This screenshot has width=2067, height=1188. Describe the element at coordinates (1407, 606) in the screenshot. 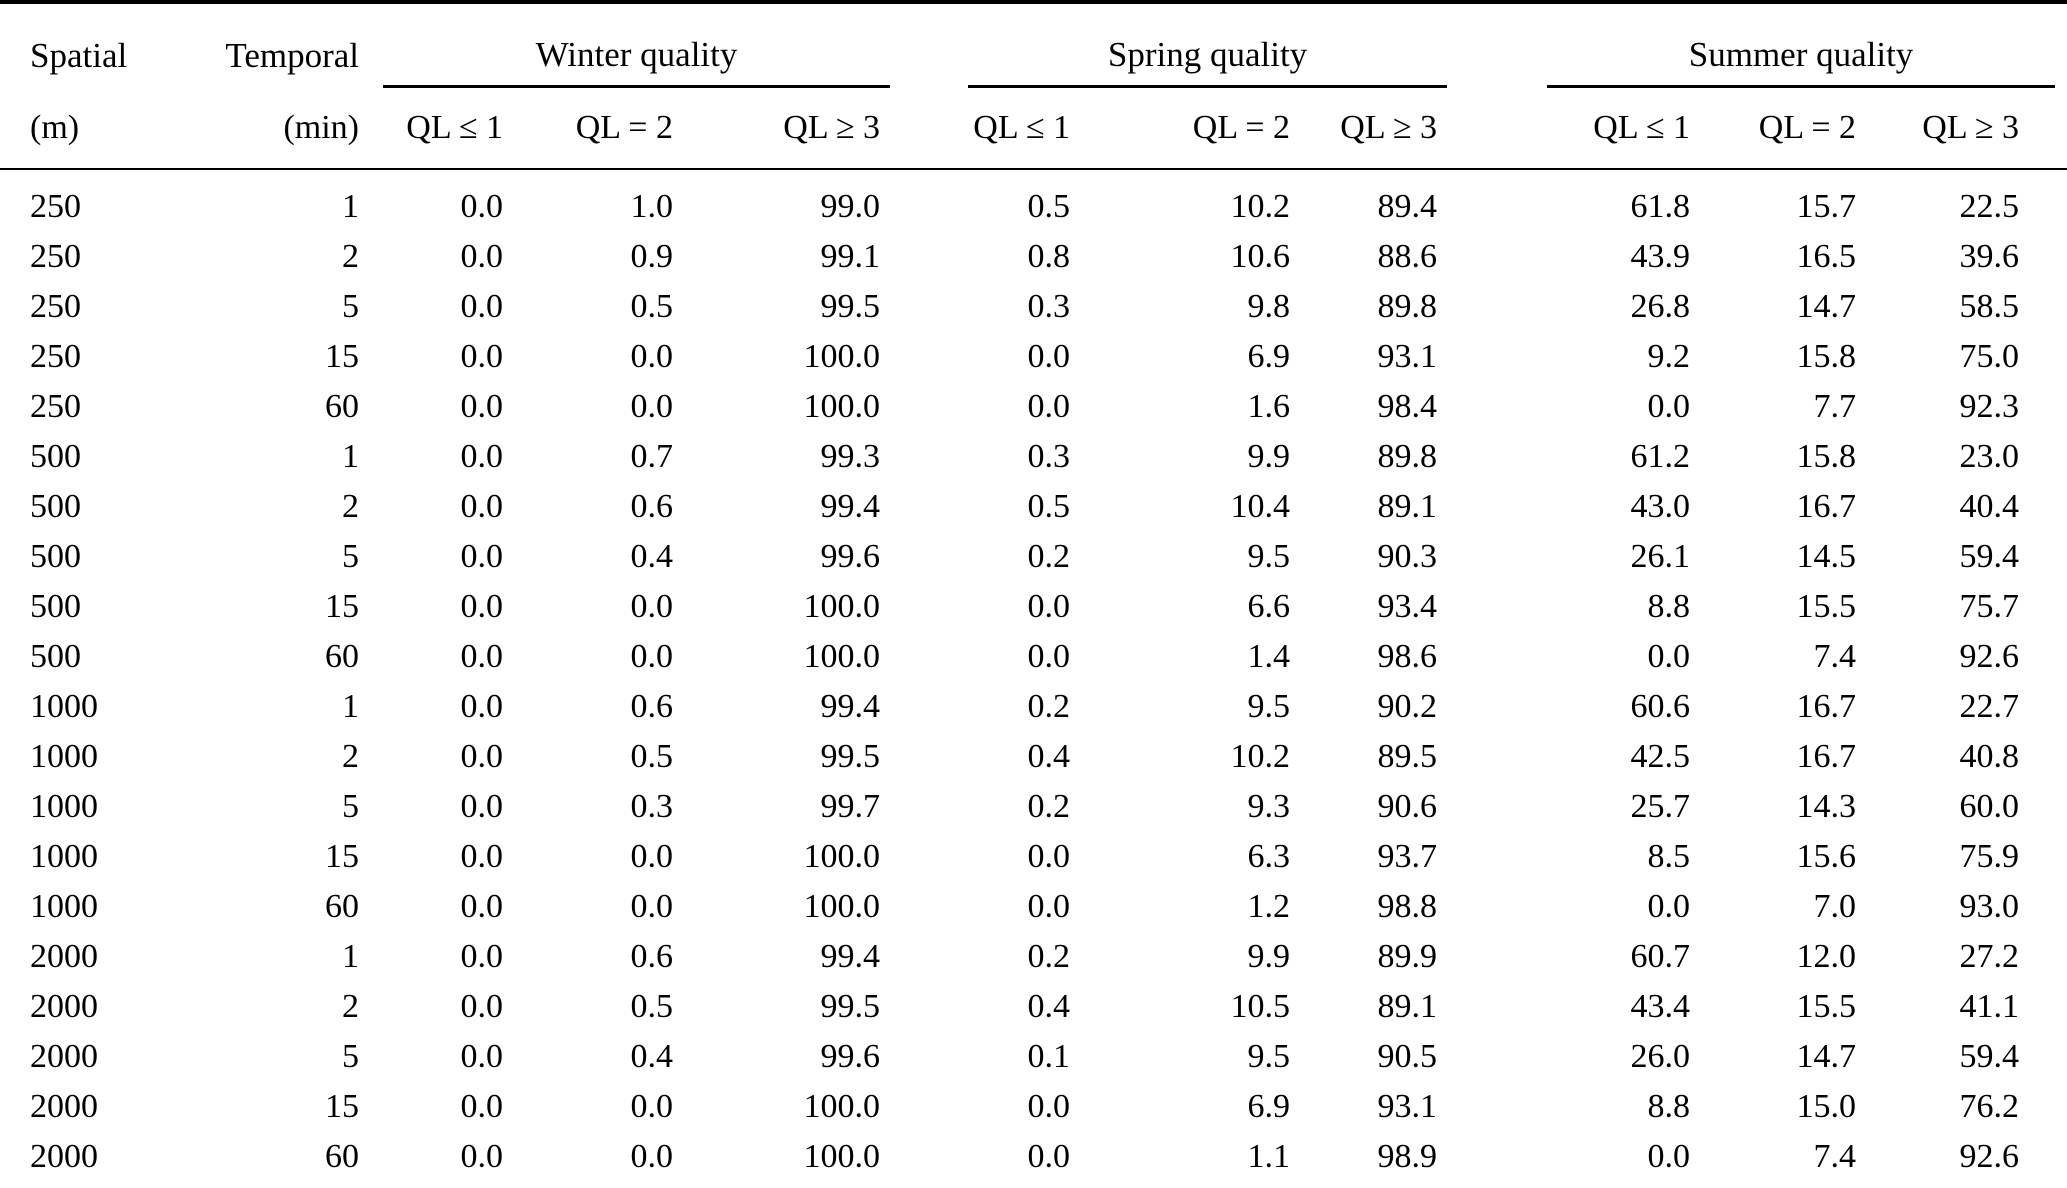

I see `spring-ql3-cell: 93.4` at that location.